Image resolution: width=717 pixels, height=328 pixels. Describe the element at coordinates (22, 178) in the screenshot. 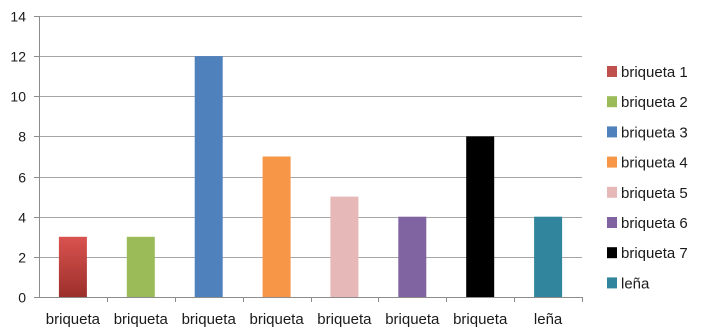

I see `y-tick-label: 6` at that location.